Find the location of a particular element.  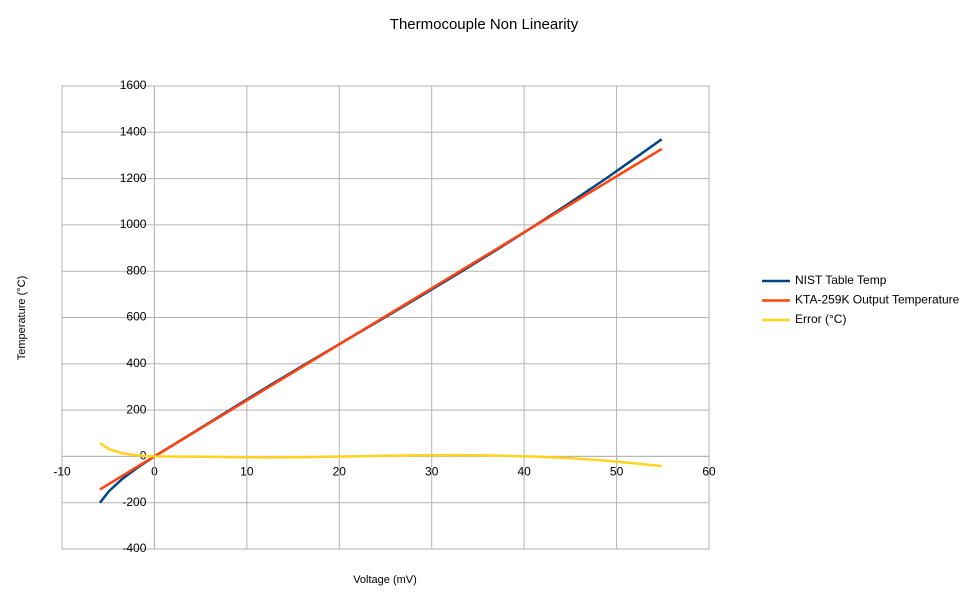

y-tick-label: 600 is located at coordinates (136, 317).